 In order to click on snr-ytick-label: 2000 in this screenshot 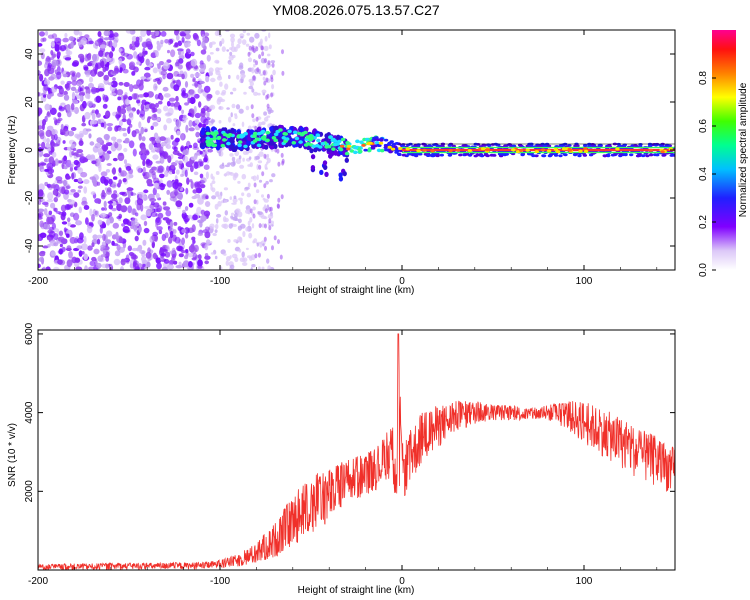, I will do `click(29, 491)`.